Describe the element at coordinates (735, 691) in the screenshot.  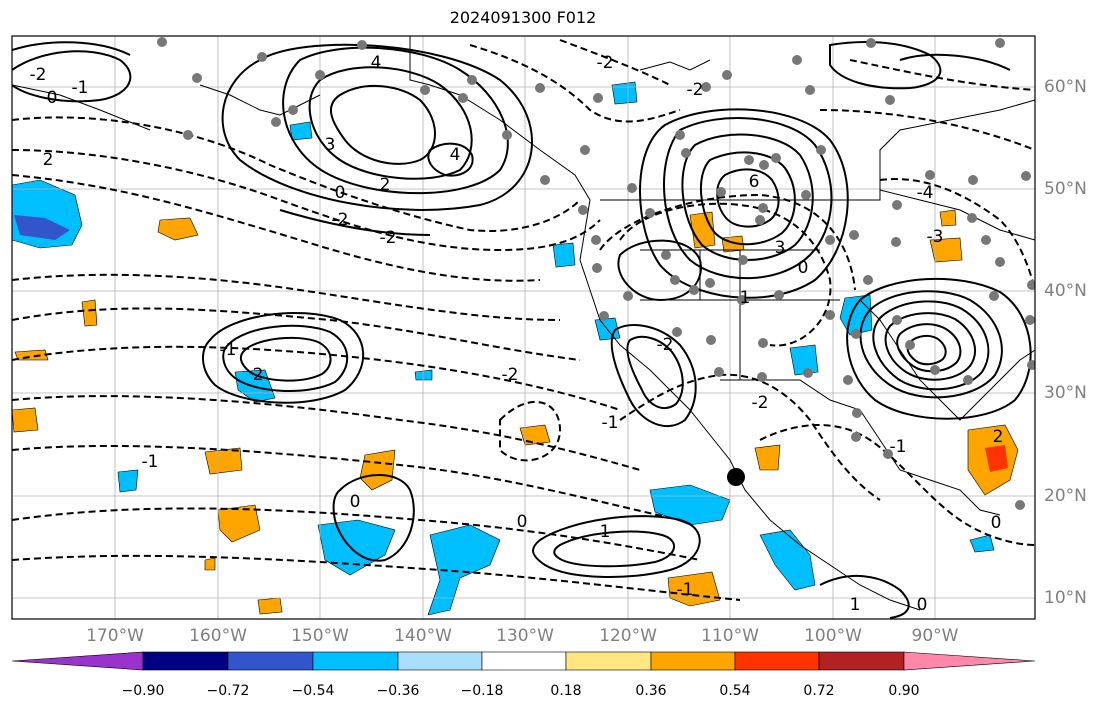
I see `colorbar-tick-label: 0.54` at that location.